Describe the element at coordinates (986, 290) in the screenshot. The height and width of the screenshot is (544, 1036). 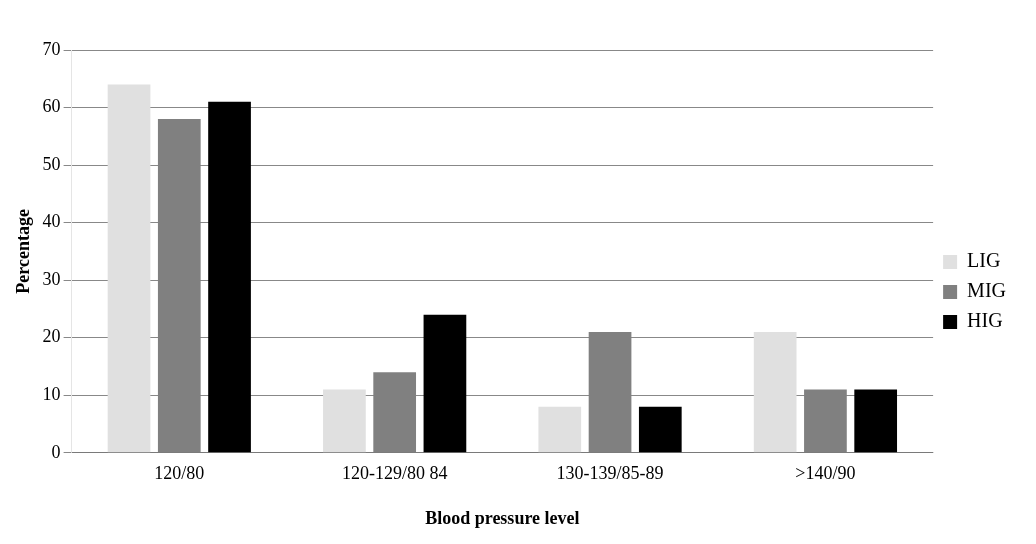
I see `legend-label: MIG` at that location.